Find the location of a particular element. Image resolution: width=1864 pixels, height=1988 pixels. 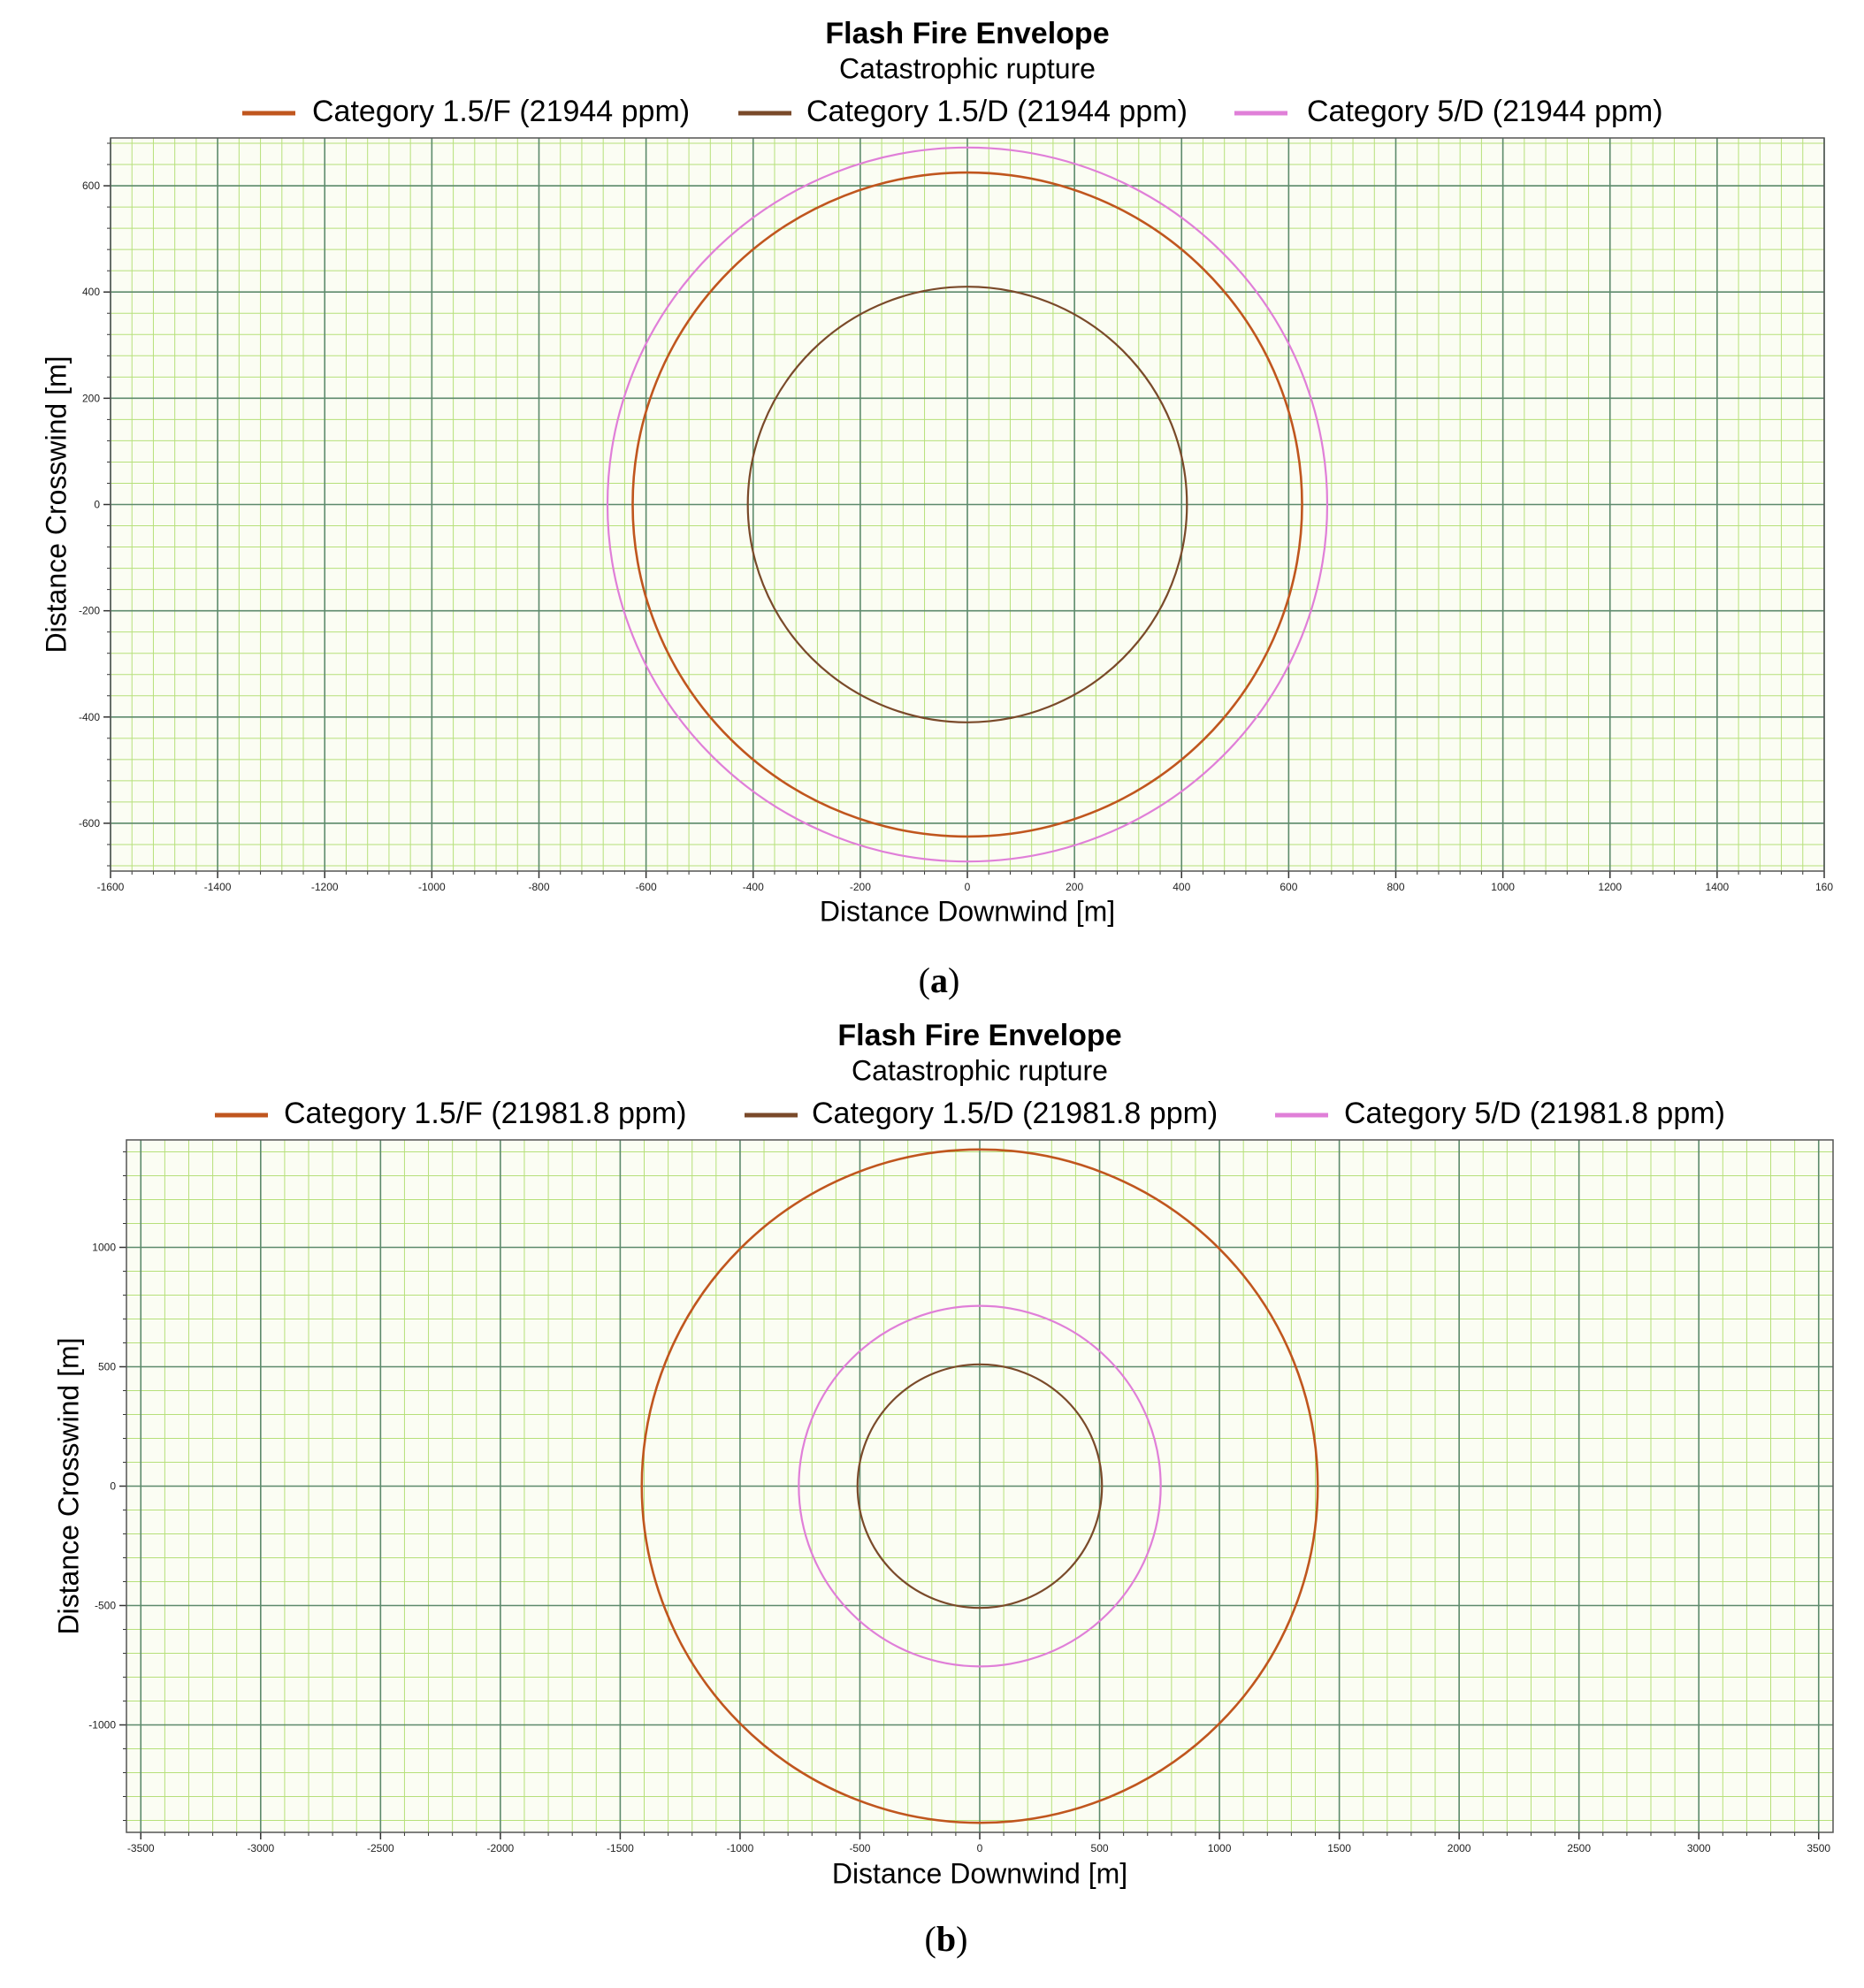

legend-entry: Category 1.5/D (21981.8 ppm) is located at coordinates (1015, 1113).